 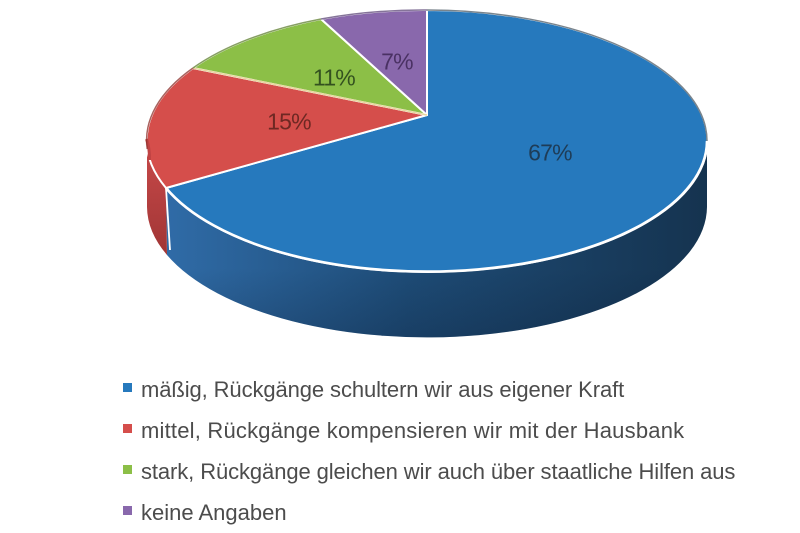 What do you see at coordinates (289, 122) in the screenshot?
I see `svg-text: 15%` at bounding box center [289, 122].